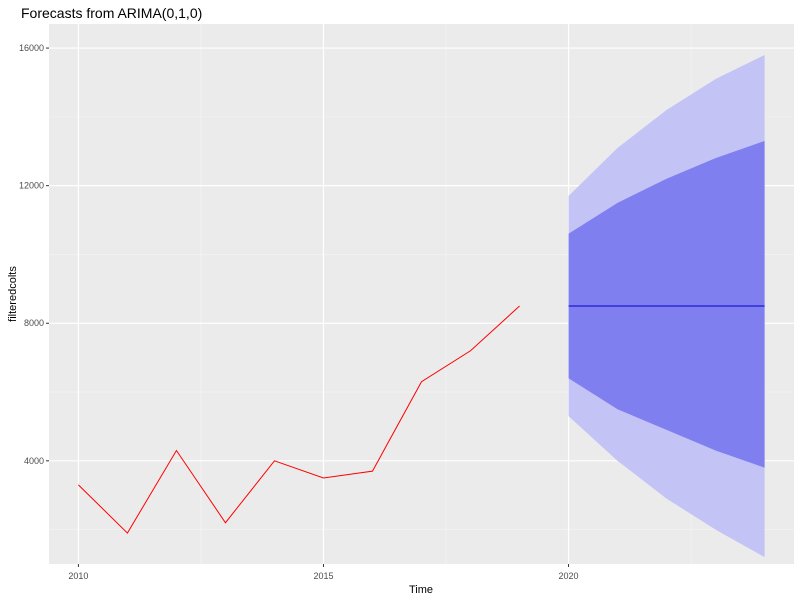  I want to click on x-tick-label: 2010, so click(78, 576).